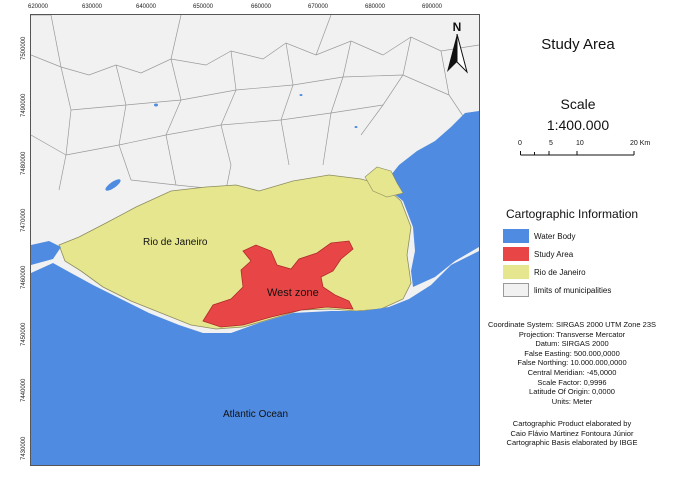  What do you see at coordinates (554, 254) in the screenshot?
I see `legend-label: Study Area` at bounding box center [554, 254].